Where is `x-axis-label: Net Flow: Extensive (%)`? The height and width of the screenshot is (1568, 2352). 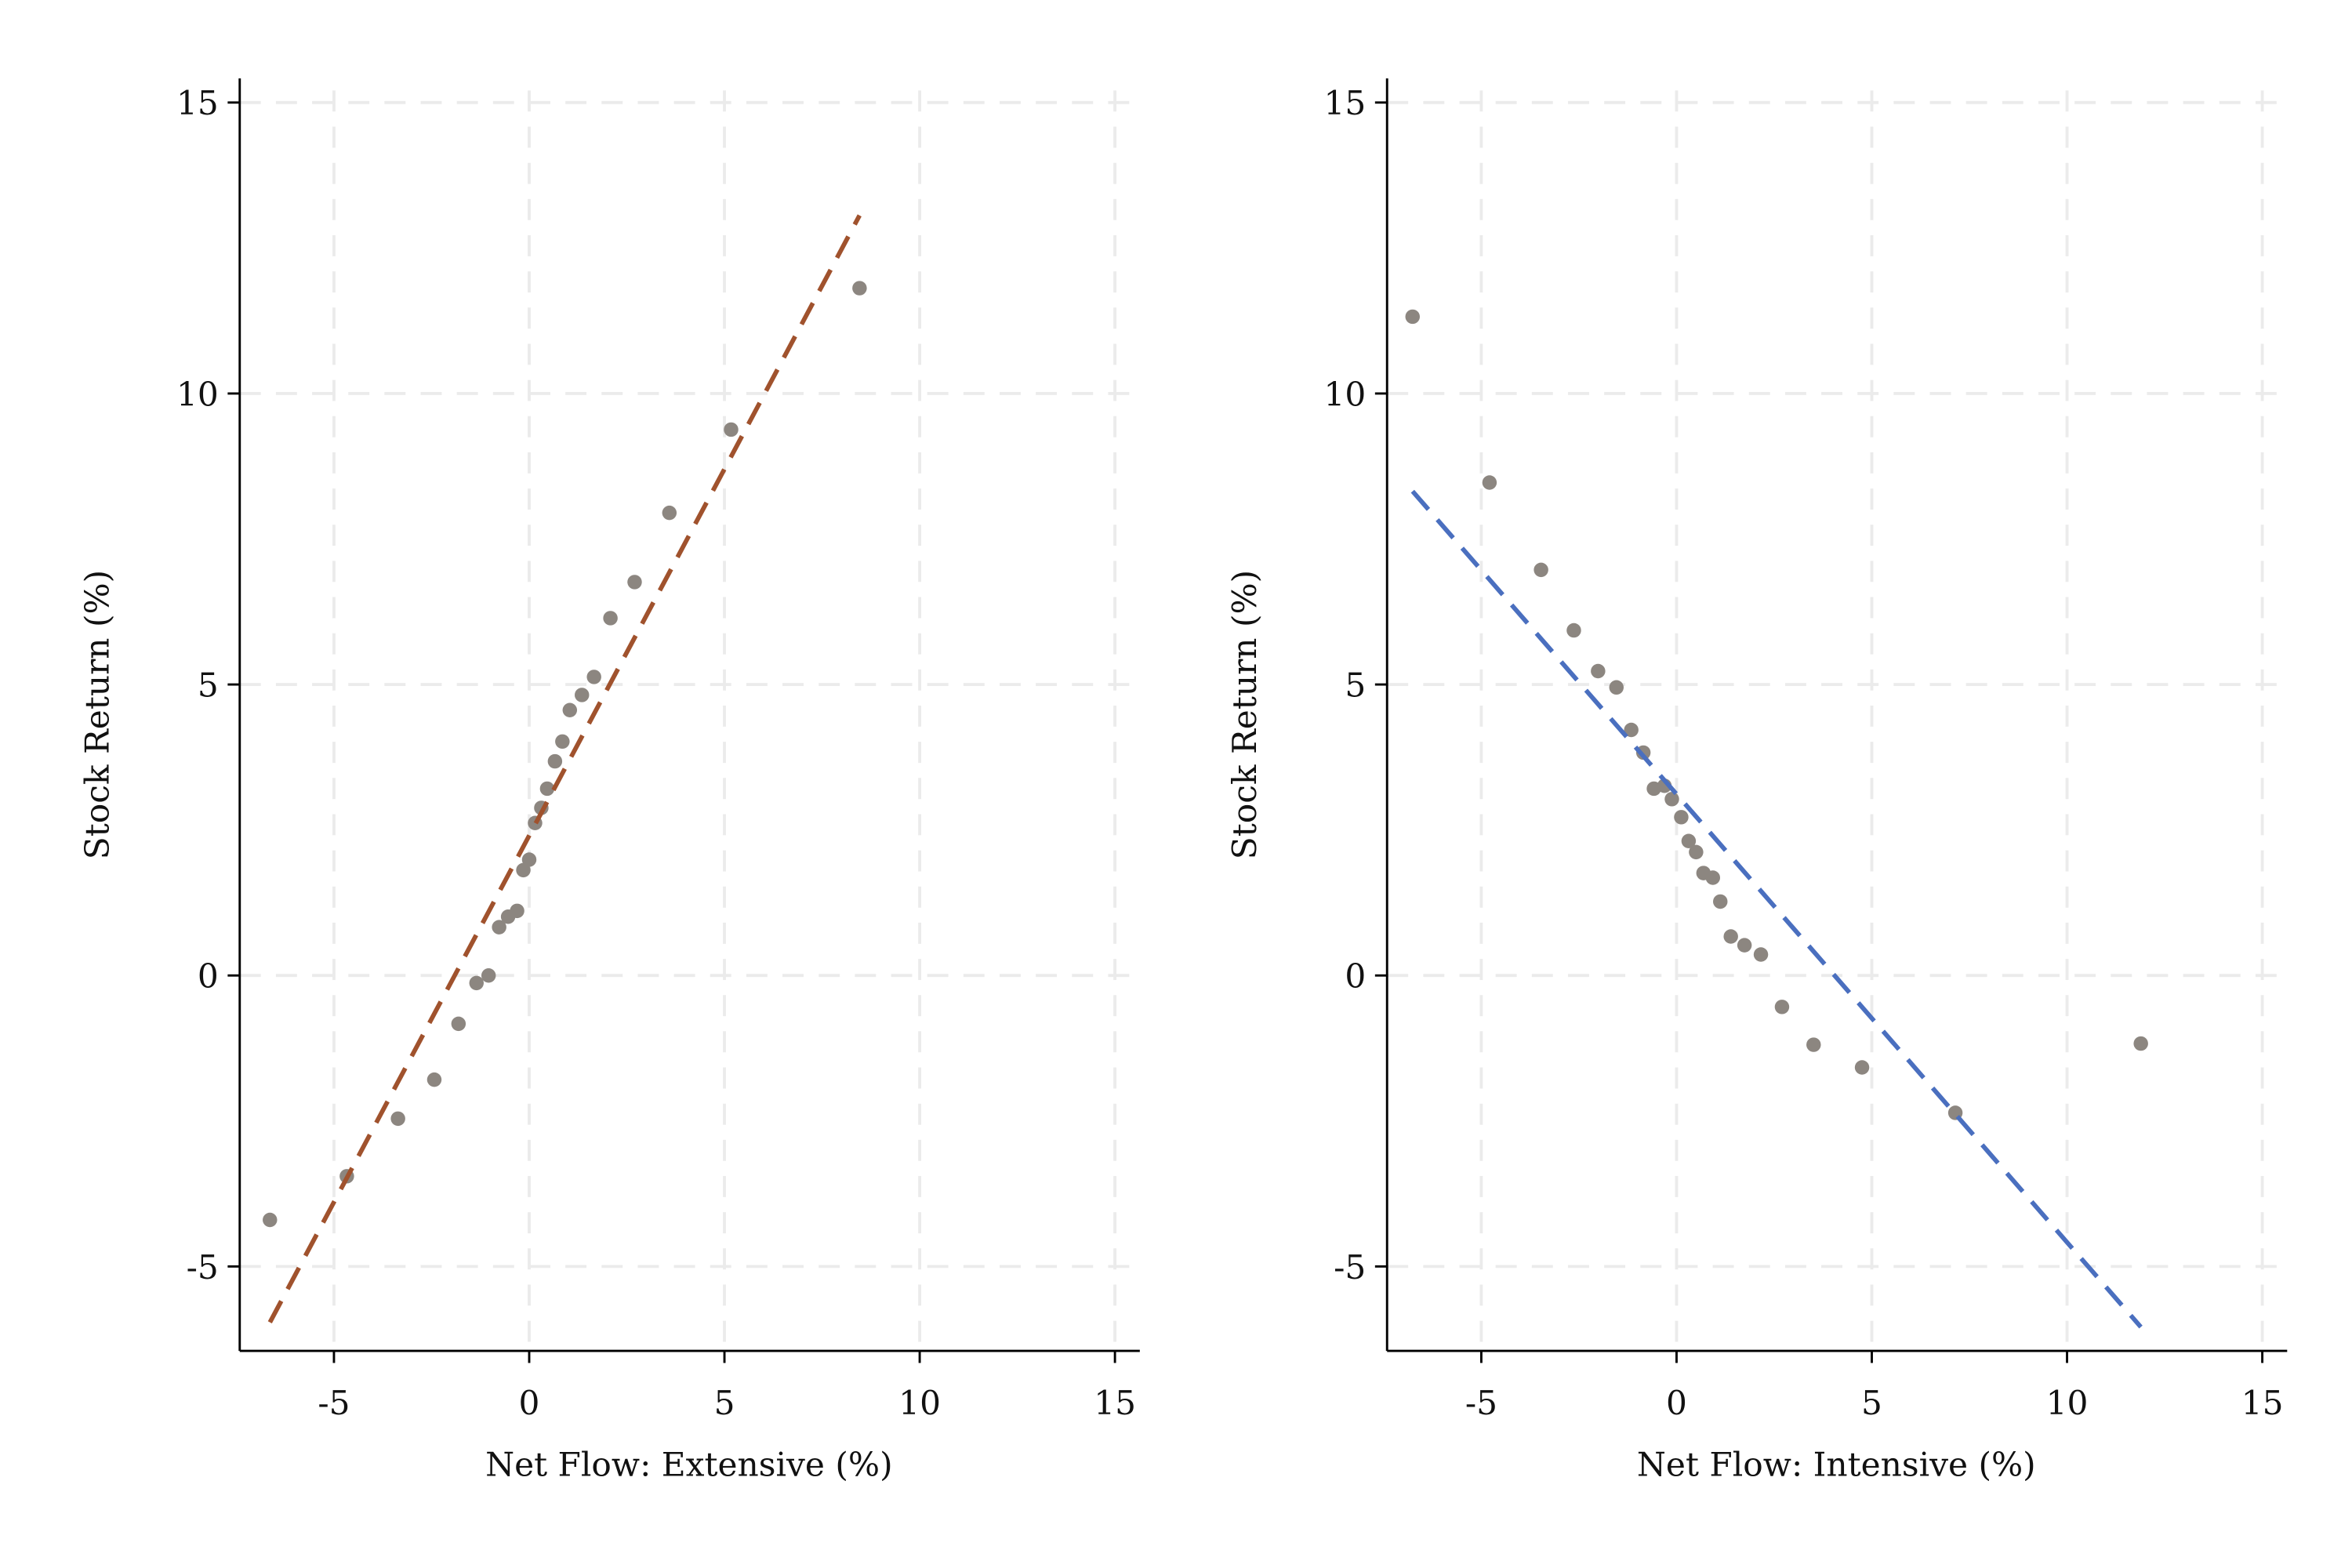
x-axis-label: Net Flow: Extensive (%) is located at coordinates (689, 1465).